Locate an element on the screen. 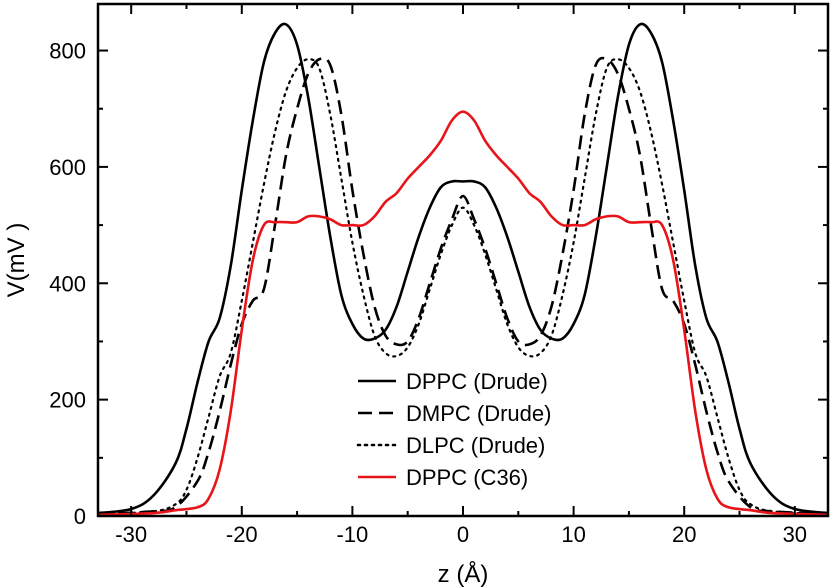 Image resolution: width=833 pixels, height=588 pixels. x-tick-label: -10 is located at coordinates (352, 534).